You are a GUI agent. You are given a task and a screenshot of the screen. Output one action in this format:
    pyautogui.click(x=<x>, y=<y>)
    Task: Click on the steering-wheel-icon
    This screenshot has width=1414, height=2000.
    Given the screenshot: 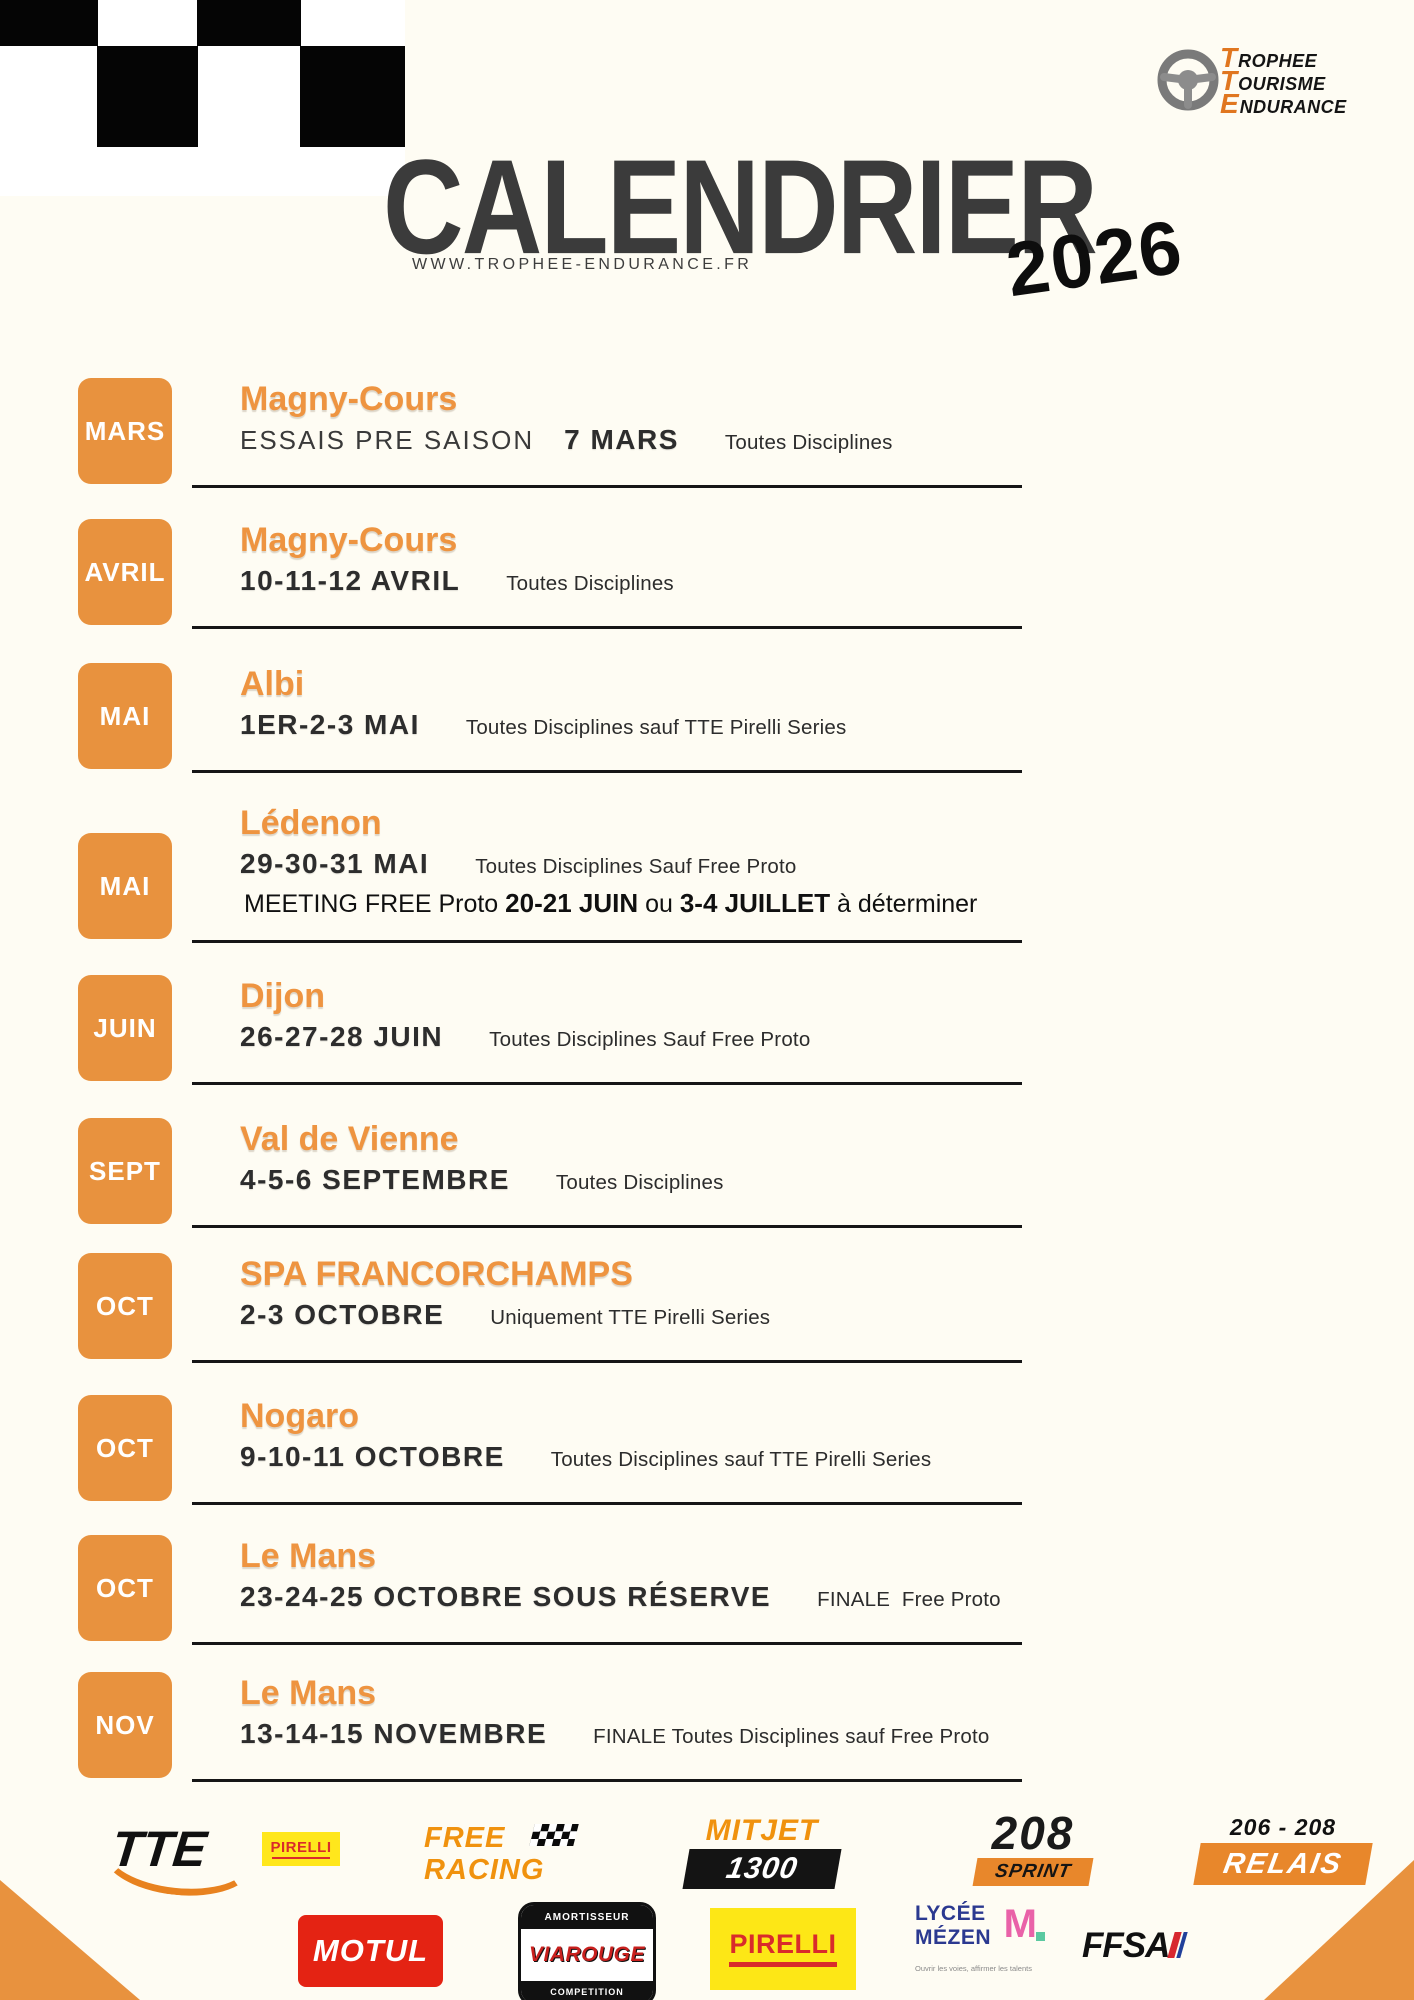 What is the action you would take?
    pyautogui.click(x=1188, y=80)
    